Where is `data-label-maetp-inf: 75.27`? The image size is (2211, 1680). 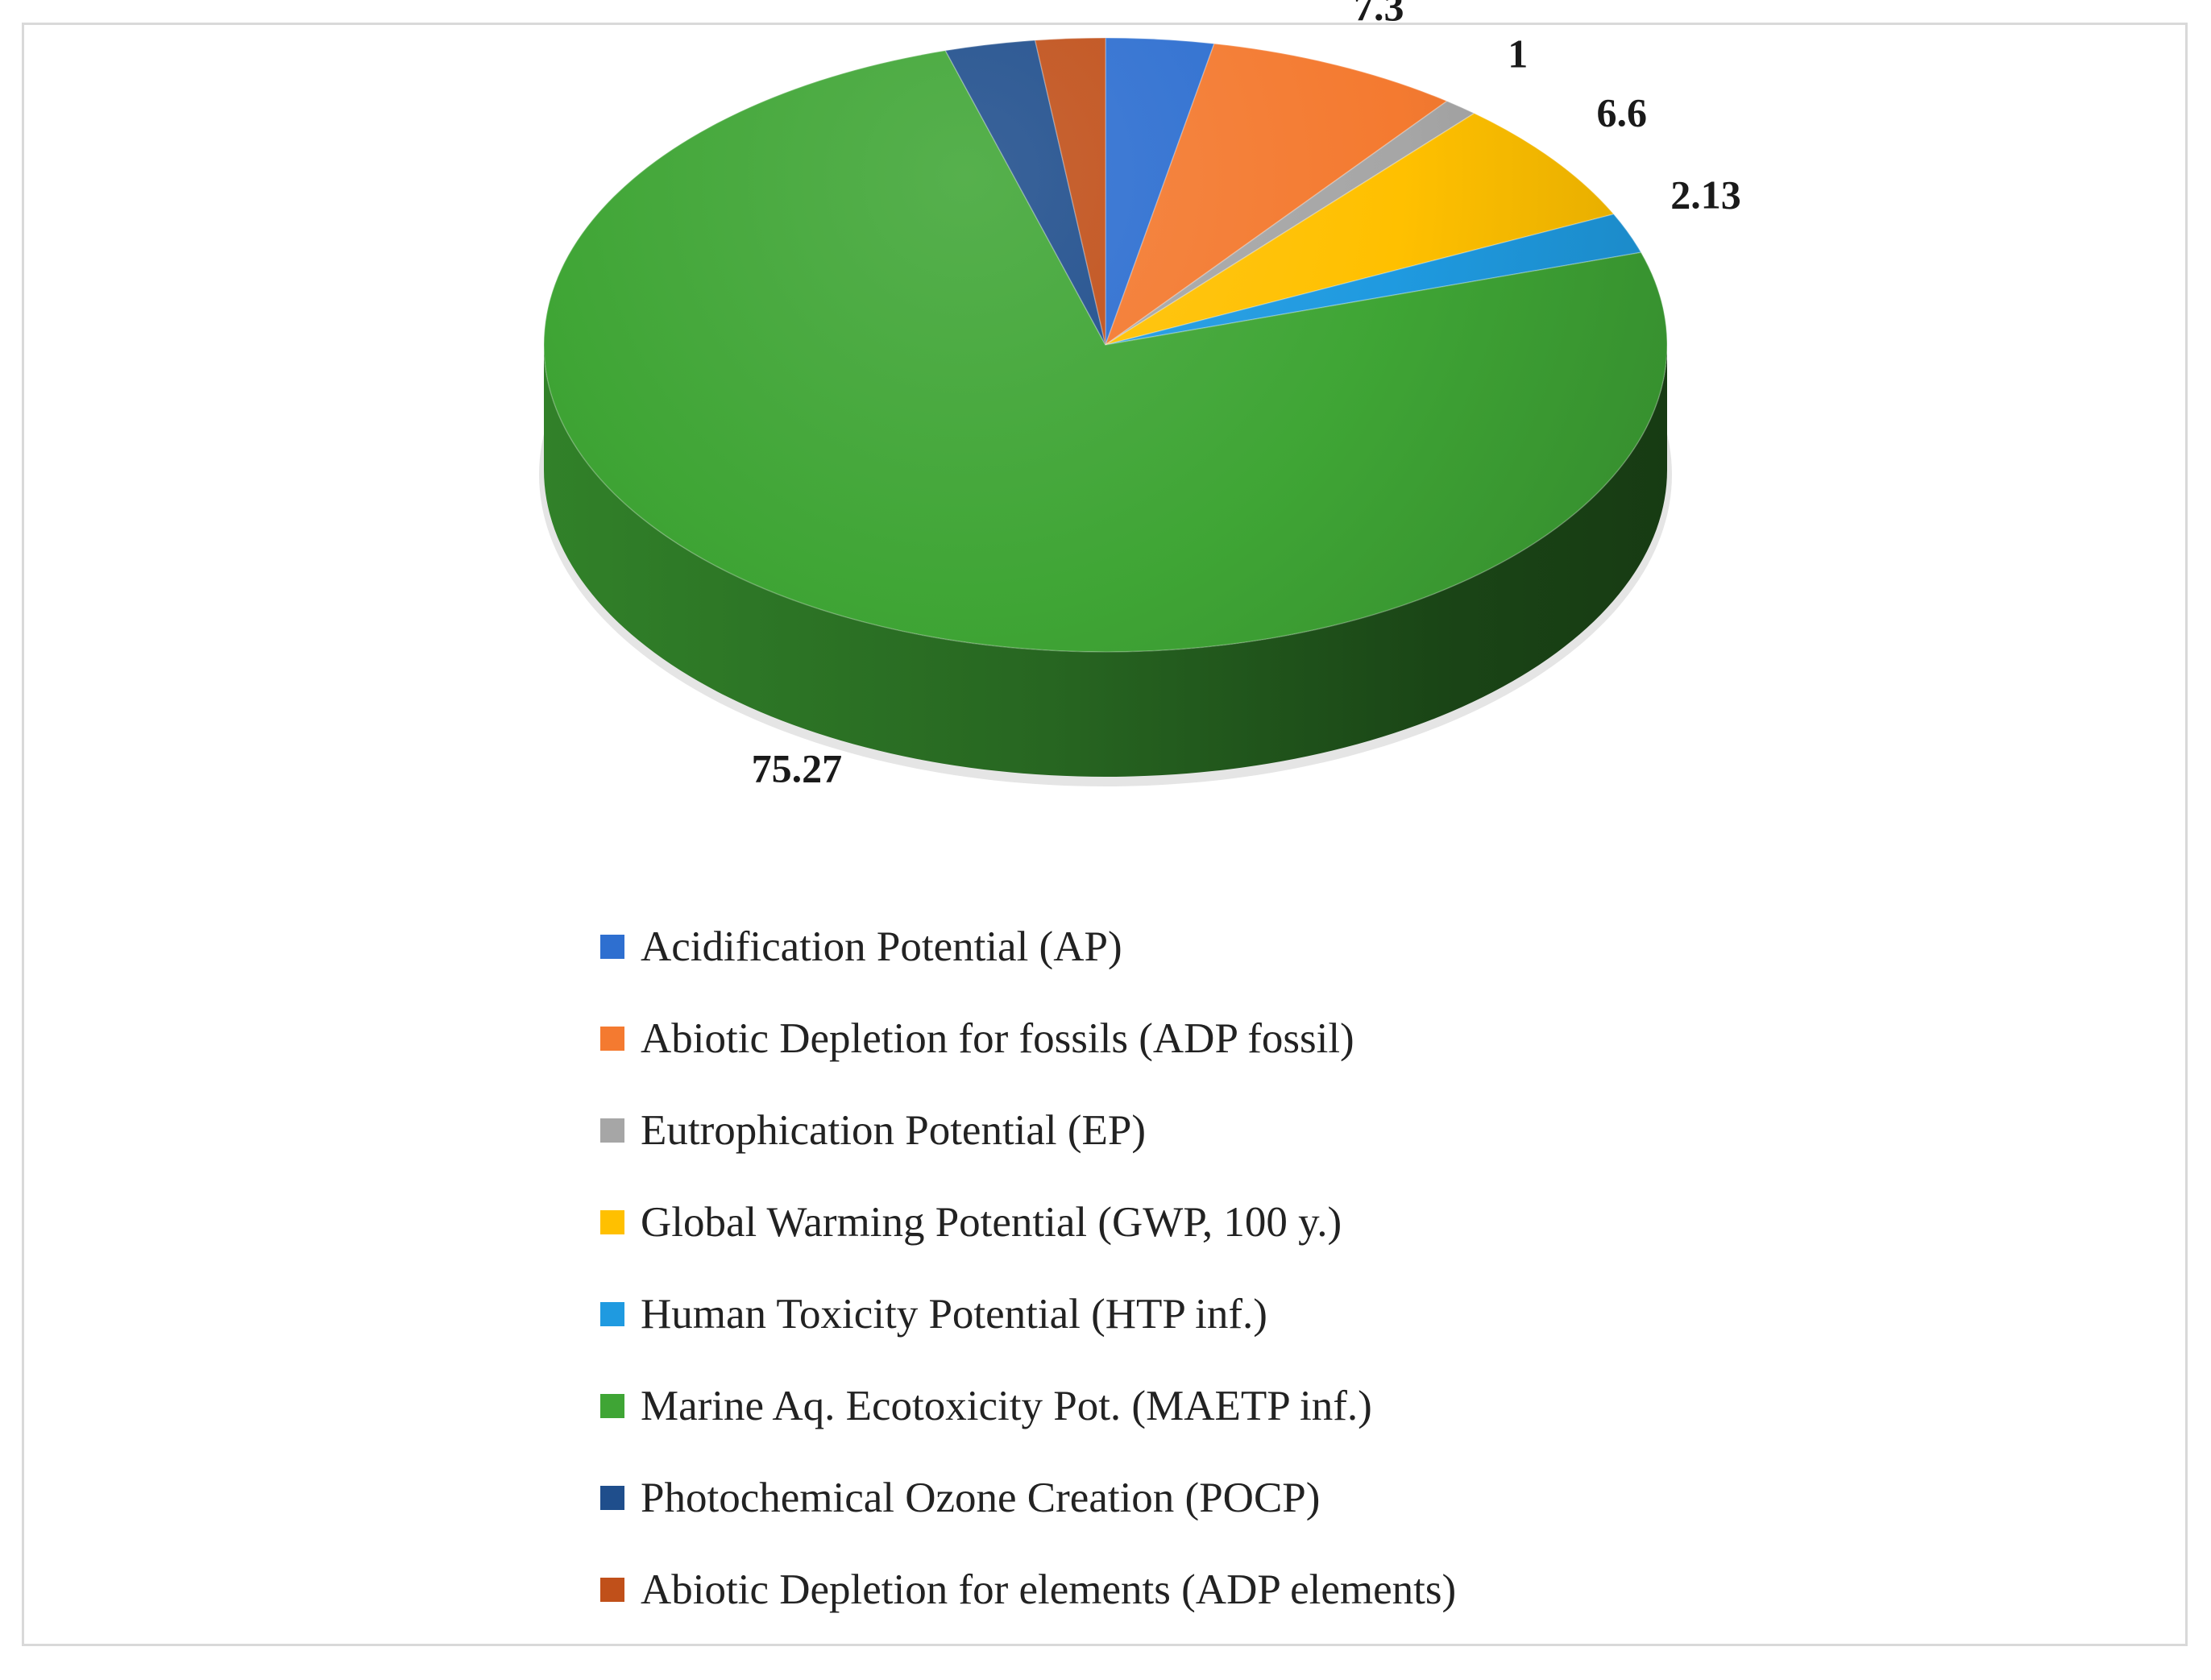 data-label-maetp-inf: 75.27 is located at coordinates (797, 768).